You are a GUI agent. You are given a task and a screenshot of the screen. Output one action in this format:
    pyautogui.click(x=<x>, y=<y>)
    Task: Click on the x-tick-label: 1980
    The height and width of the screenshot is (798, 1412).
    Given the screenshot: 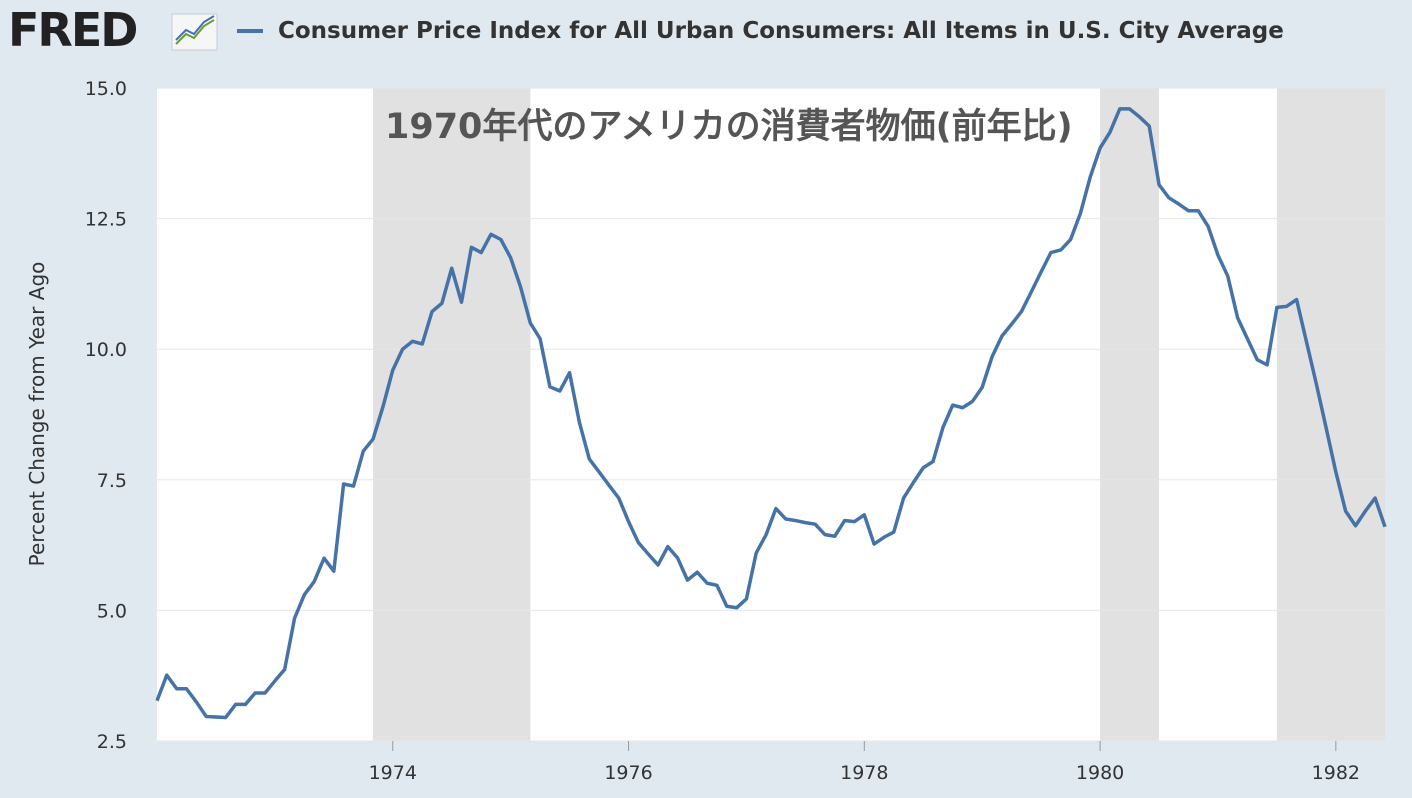 What is the action you would take?
    pyautogui.click(x=1100, y=773)
    